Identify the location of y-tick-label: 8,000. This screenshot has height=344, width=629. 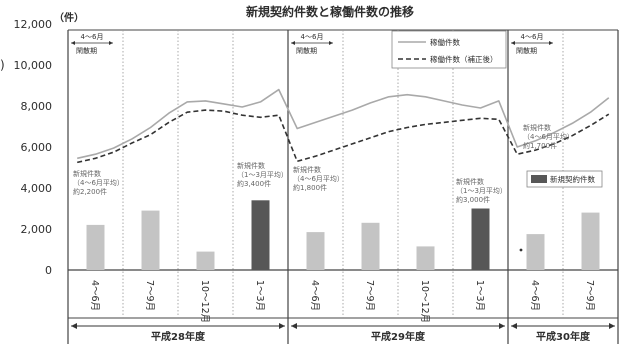
(37, 106).